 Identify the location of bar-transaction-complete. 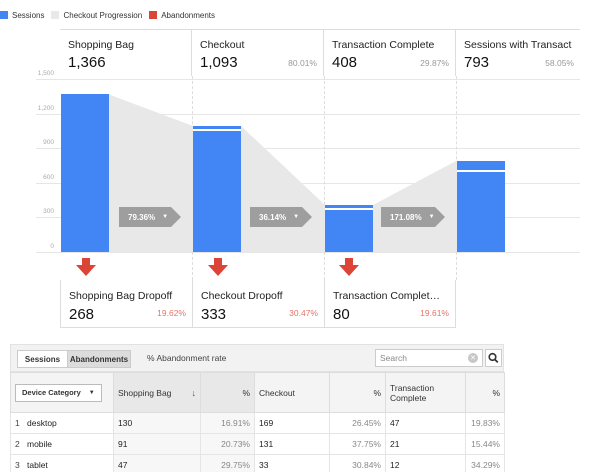
(349, 228).